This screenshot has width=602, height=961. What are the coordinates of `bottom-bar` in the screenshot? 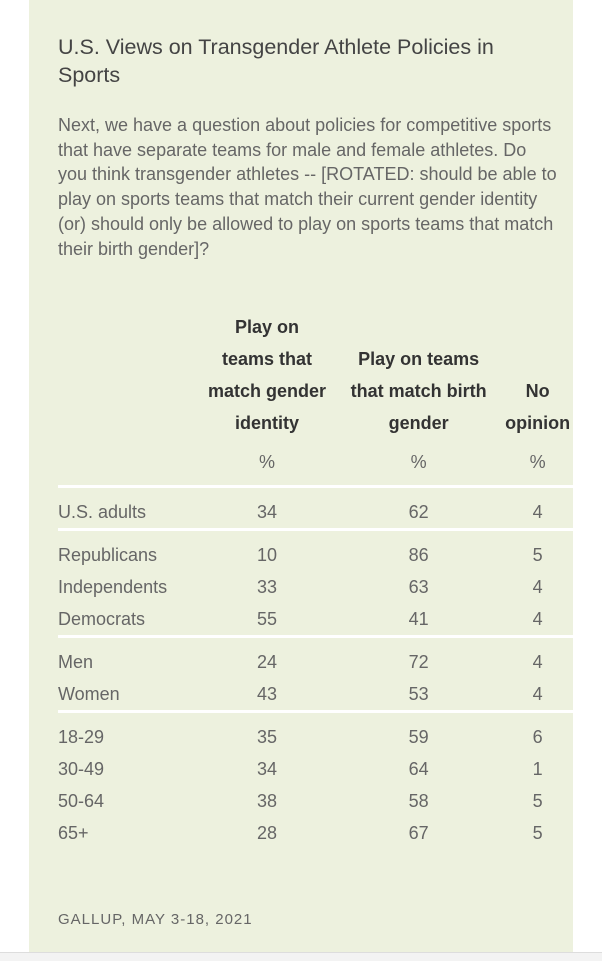 It's located at (301, 956).